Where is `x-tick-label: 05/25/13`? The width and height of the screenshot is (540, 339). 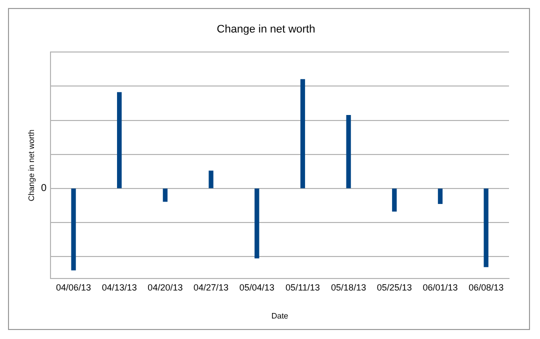
x-tick-label: 05/25/13 is located at coordinates (394, 287).